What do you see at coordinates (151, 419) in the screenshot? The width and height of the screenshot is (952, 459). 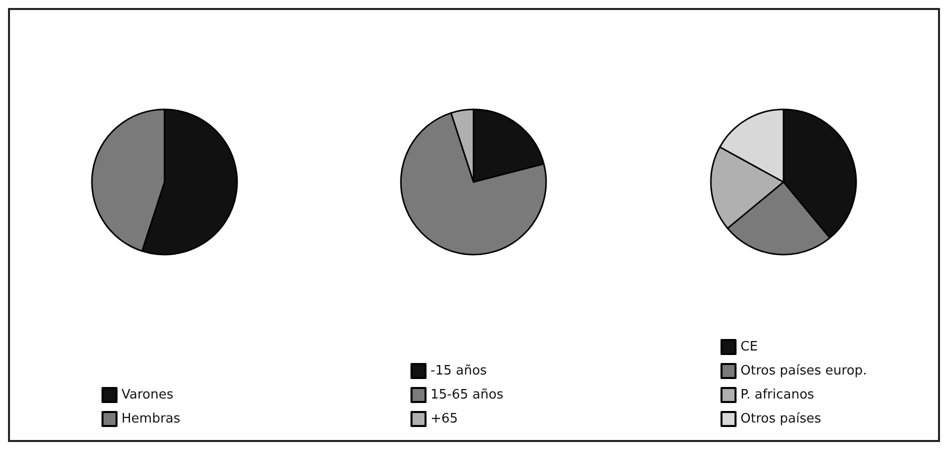 I see `legend-label: Hembras` at bounding box center [151, 419].